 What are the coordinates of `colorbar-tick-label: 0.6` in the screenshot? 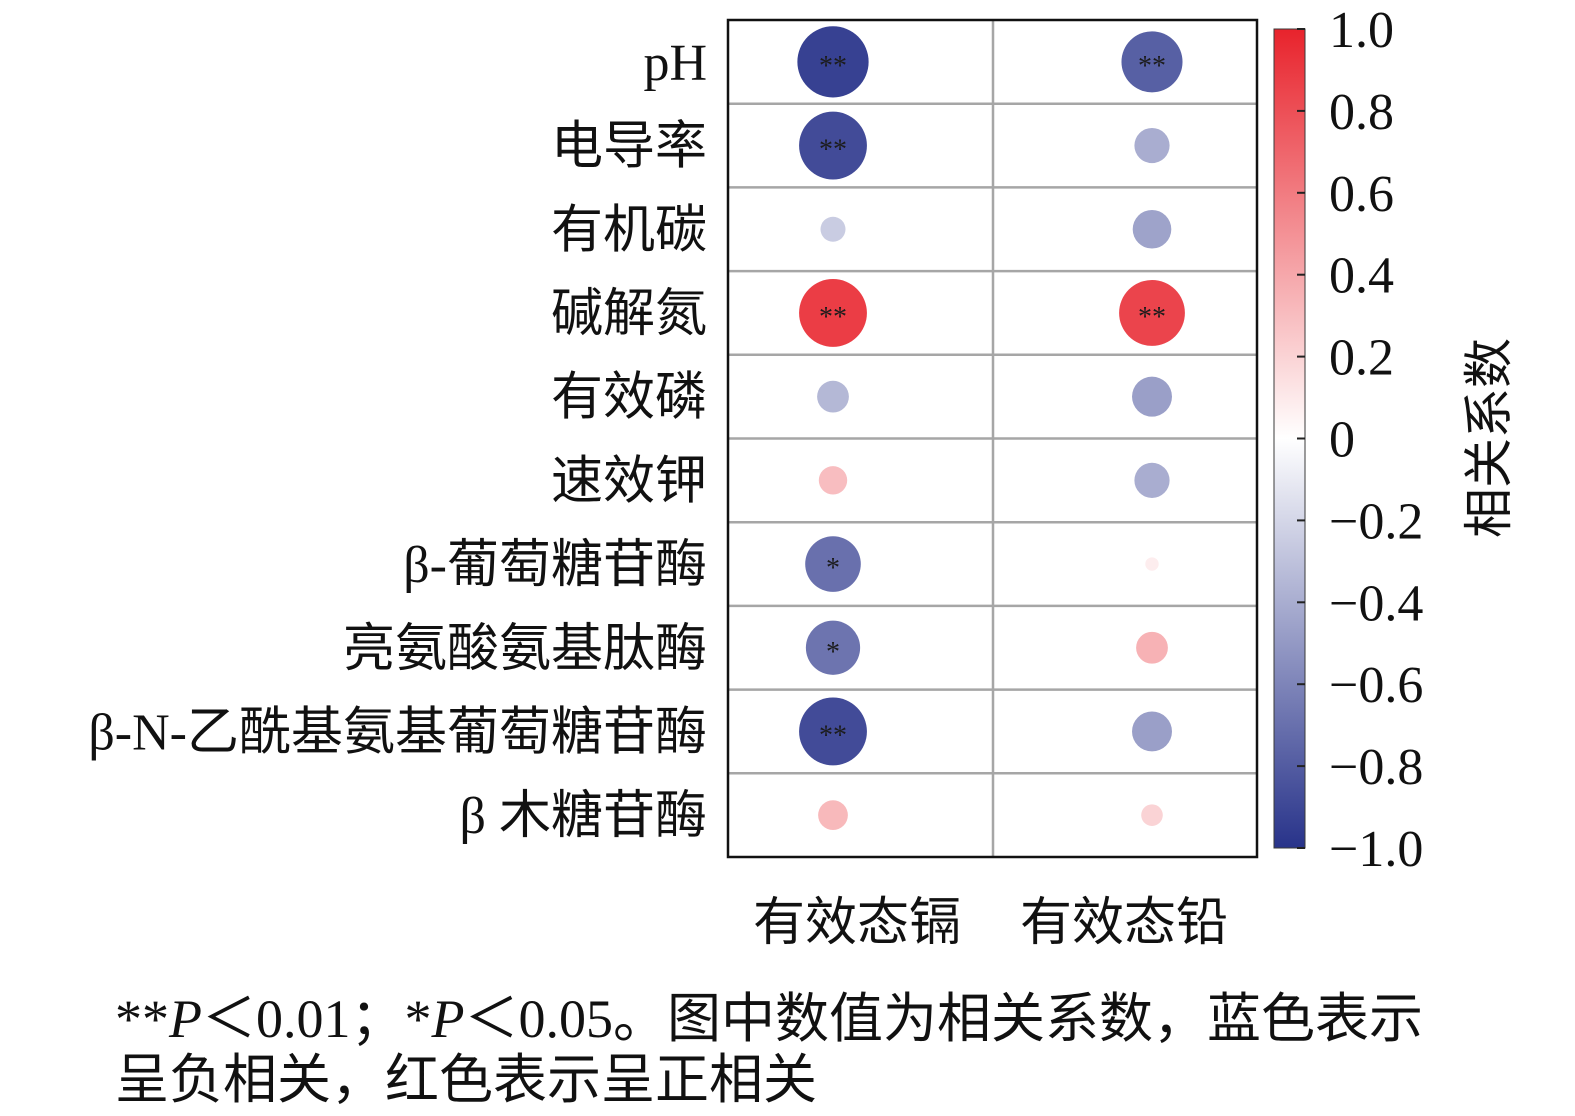 It's located at (1361, 194).